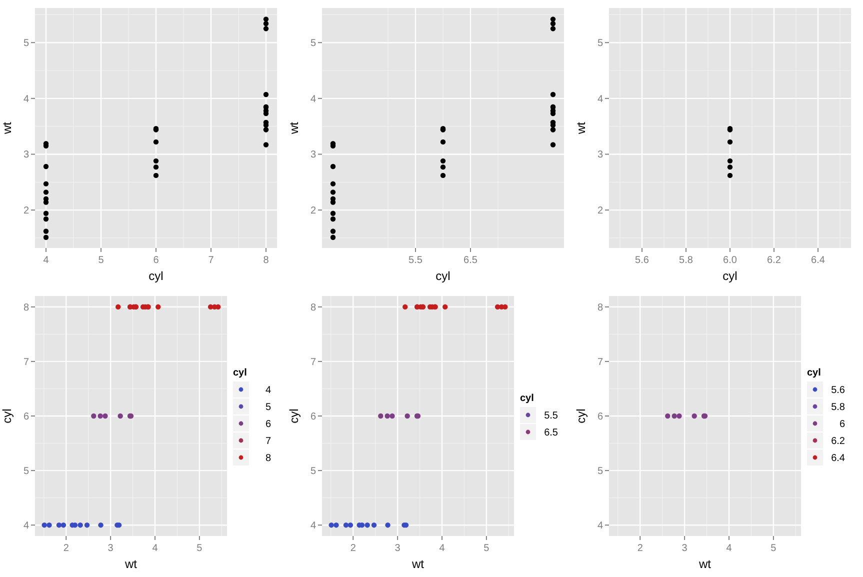 The height and width of the screenshot is (577, 863). I want to click on x-tick-label: 6.5, so click(471, 260).